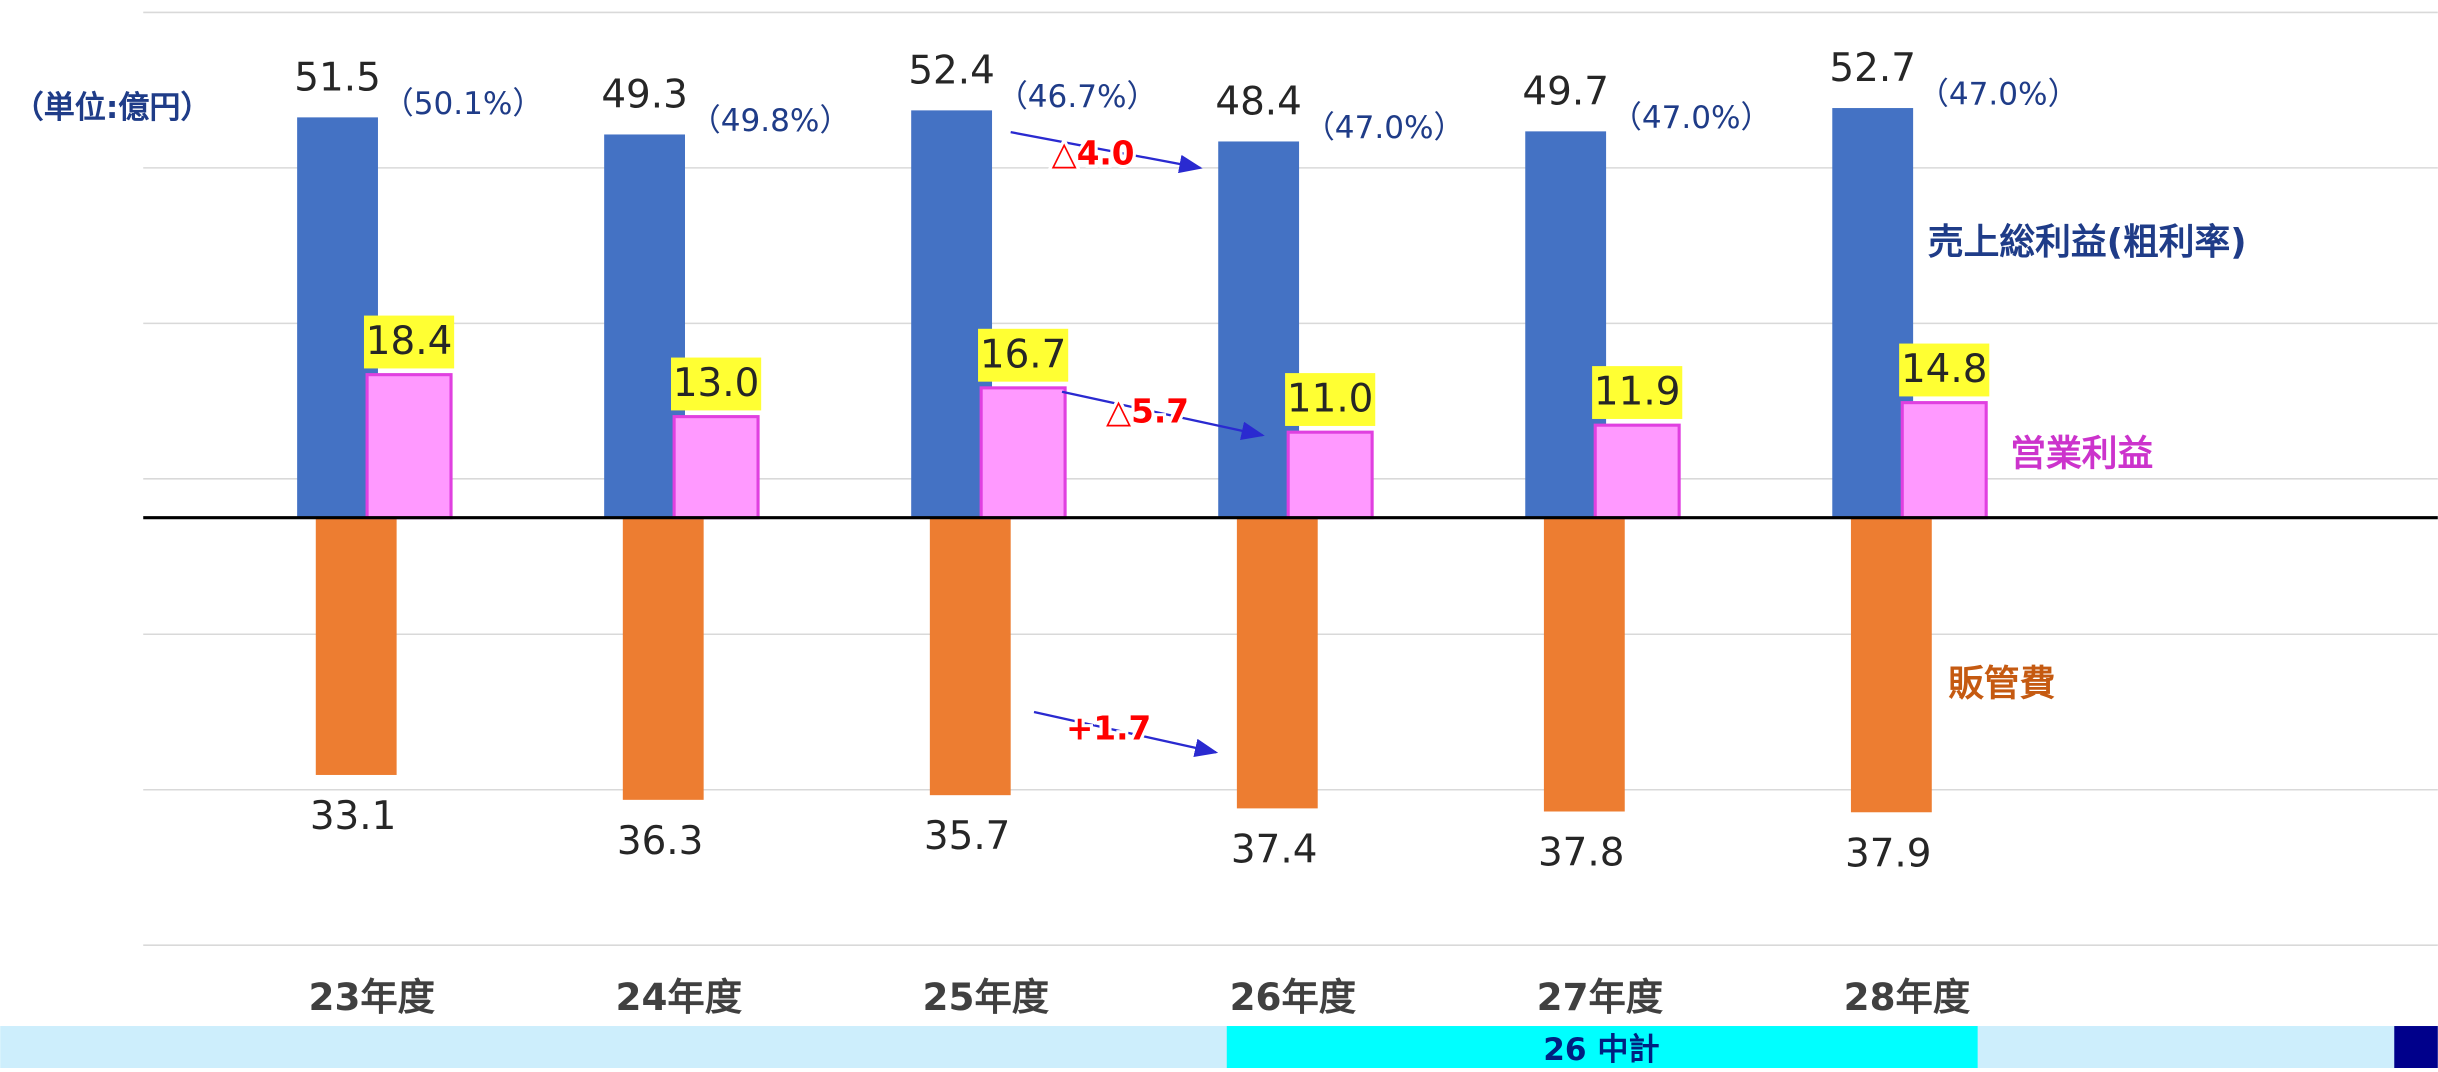 The image size is (2438, 1072). What do you see at coordinates (679, 997) in the screenshot?
I see `x-tick-label: 24年度` at bounding box center [679, 997].